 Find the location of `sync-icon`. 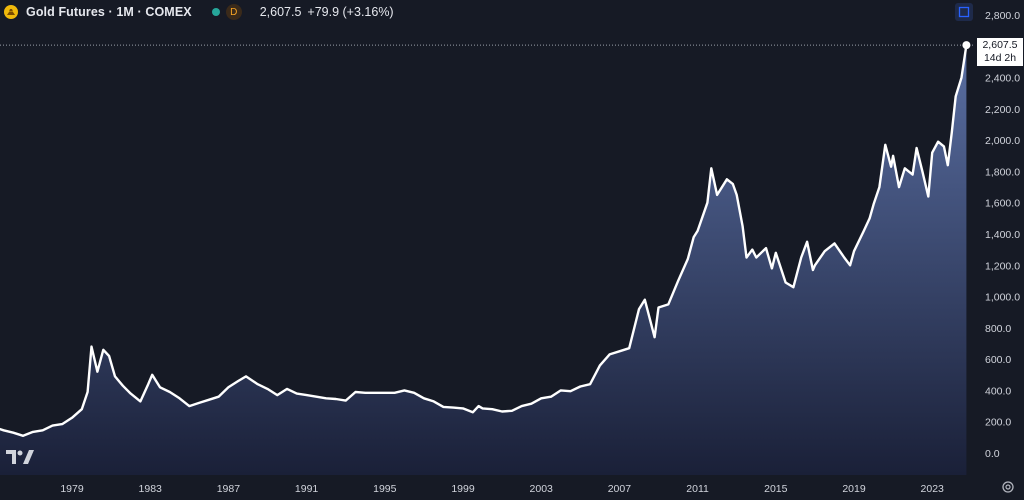

sync-icon is located at coordinates (964, 12).